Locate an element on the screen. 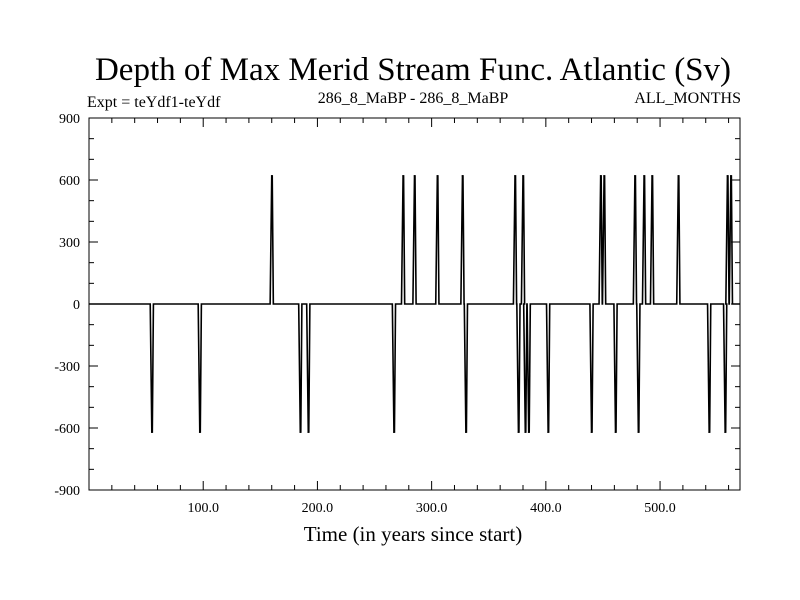 Image resolution: width=800 pixels, height=600 pixels. y-tick-label: 0 is located at coordinates (76, 305).